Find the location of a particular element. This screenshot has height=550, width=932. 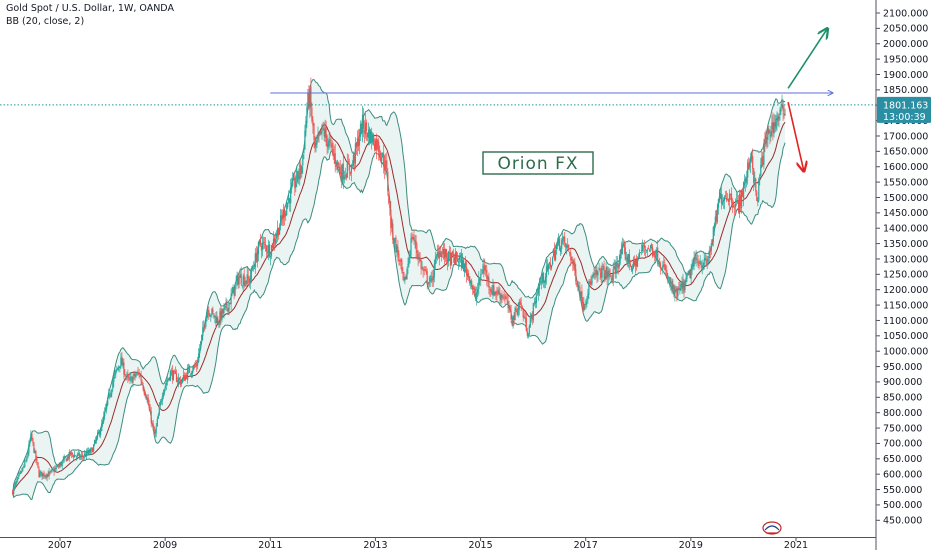

projection-up-arrow-icon is located at coordinates (807, 58).